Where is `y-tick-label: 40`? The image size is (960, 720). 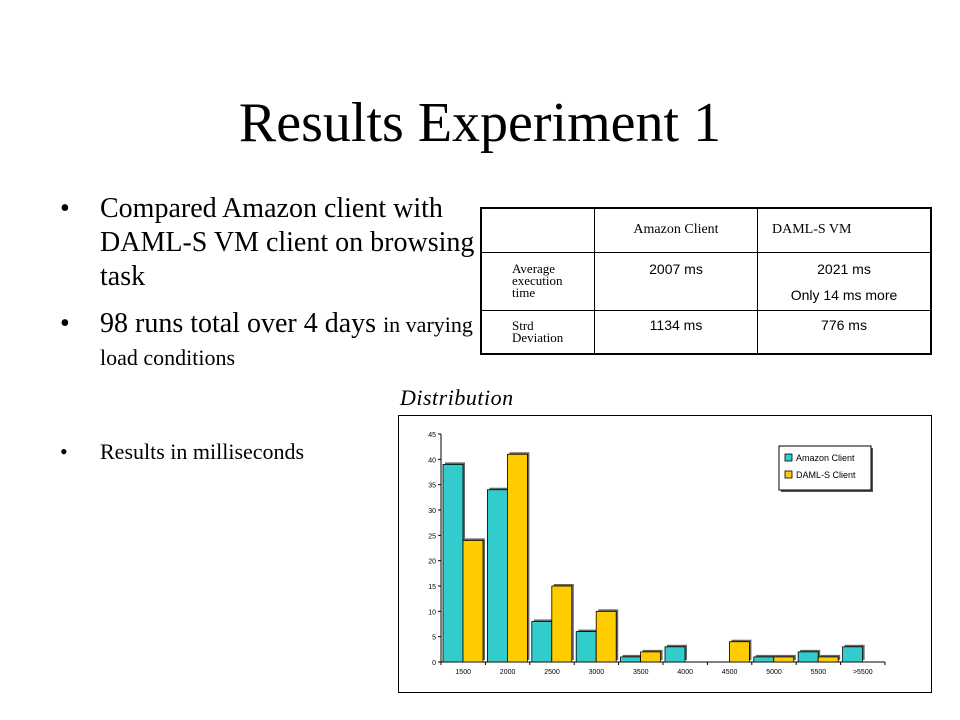 y-tick-label: 40 is located at coordinates (432, 460).